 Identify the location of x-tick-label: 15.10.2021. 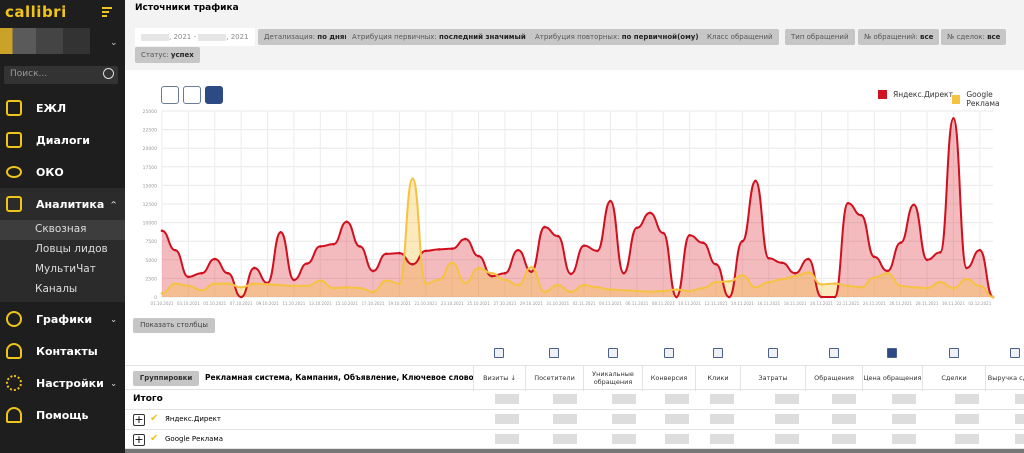
(346, 303).